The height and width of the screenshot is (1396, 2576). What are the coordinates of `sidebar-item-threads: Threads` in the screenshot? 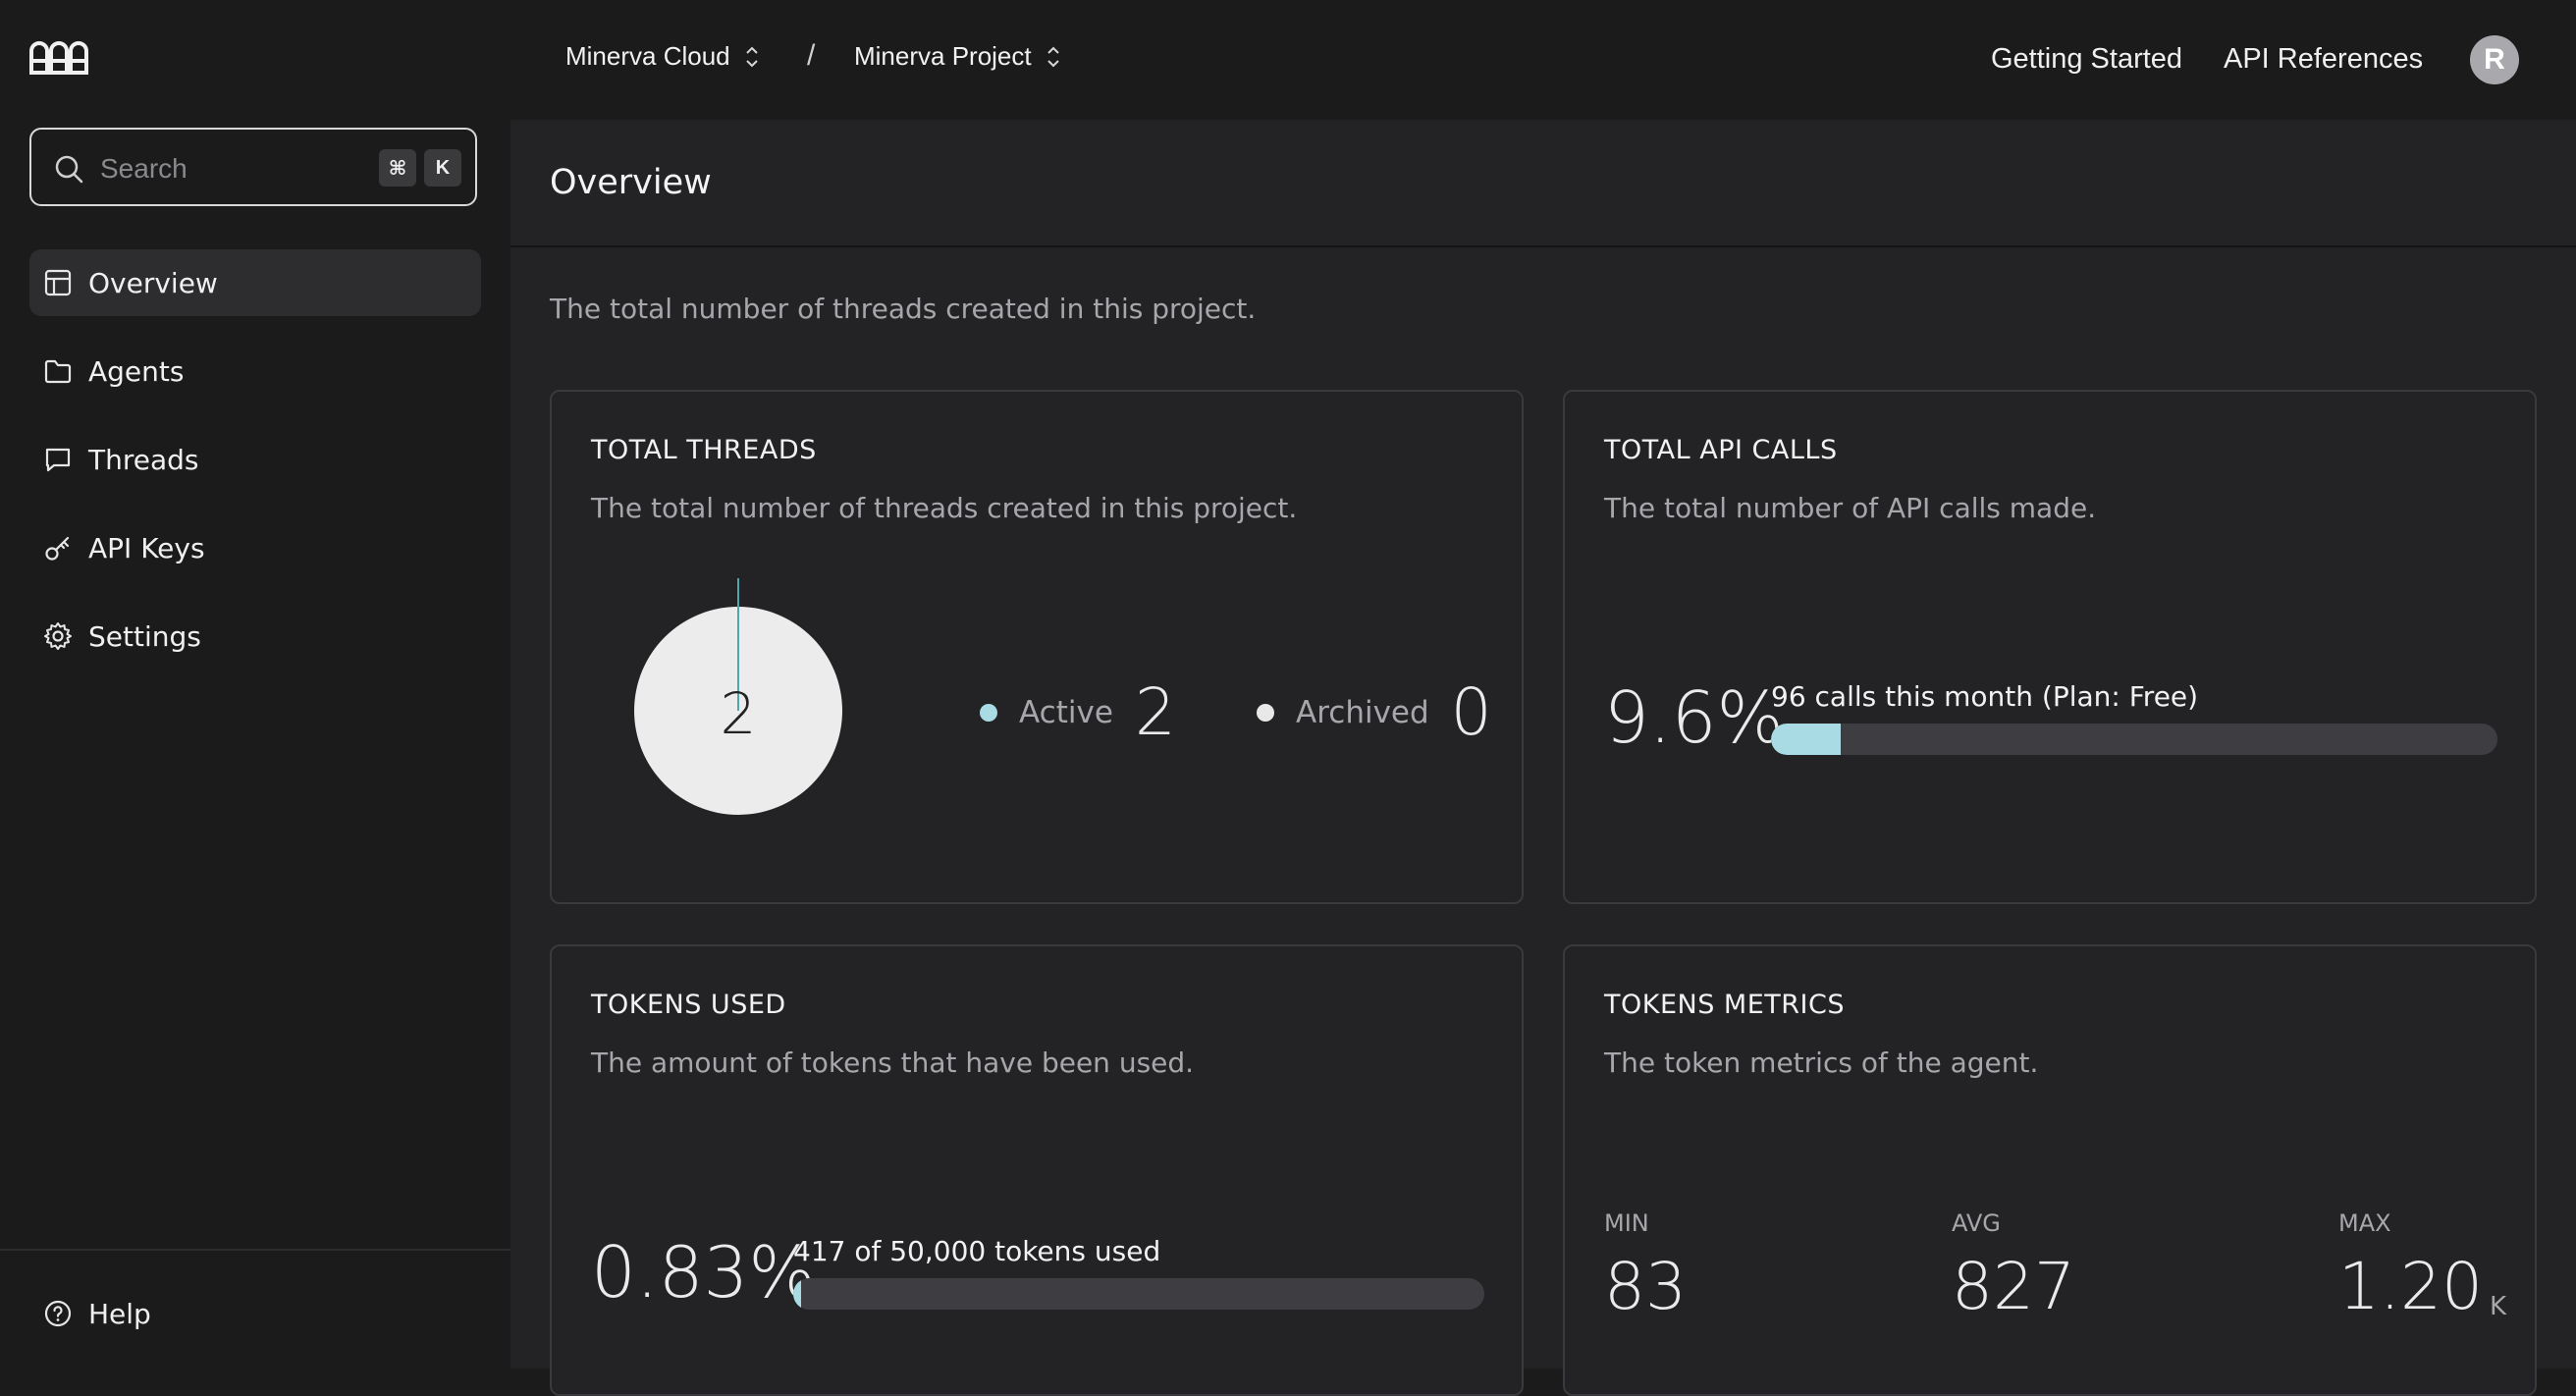 It's located at (255, 460).